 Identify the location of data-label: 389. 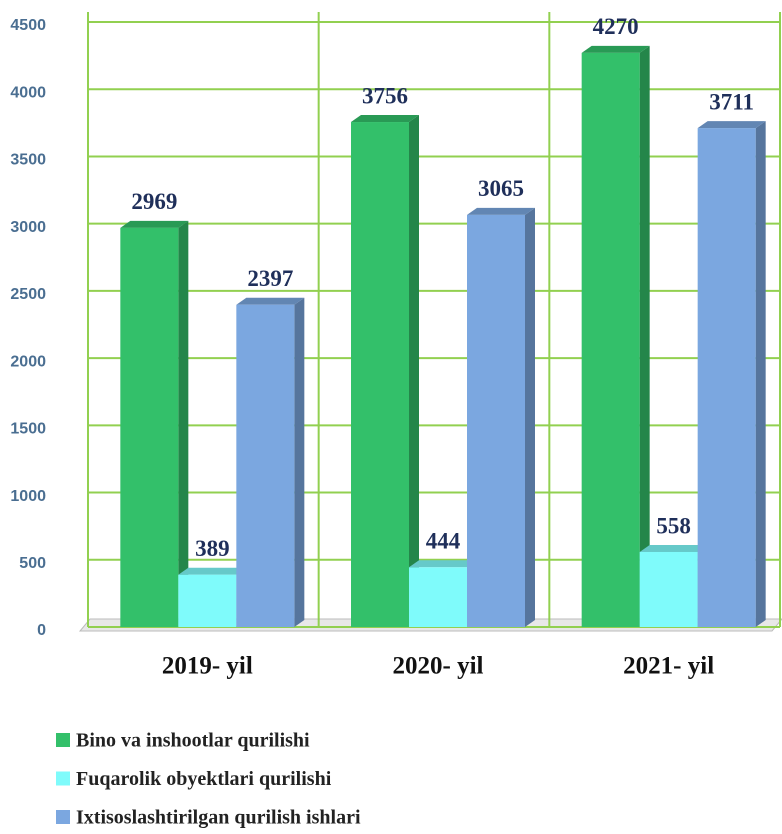
(212, 548).